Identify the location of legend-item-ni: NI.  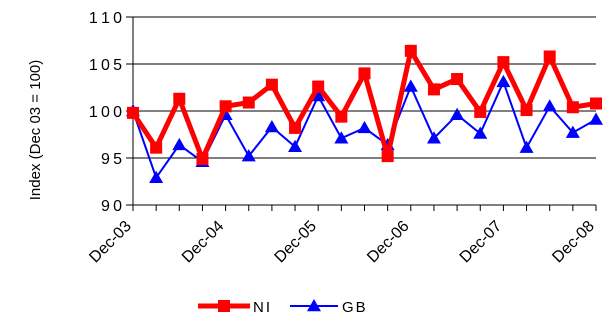
(235, 307).